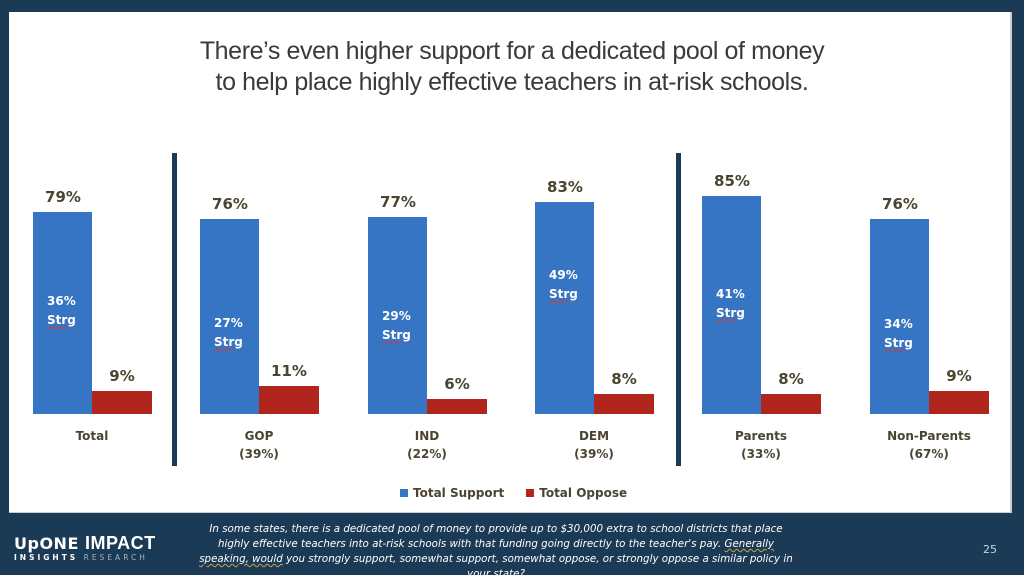  What do you see at coordinates (761, 445) in the screenshot?
I see `category-label: Parents (33%)` at bounding box center [761, 445].